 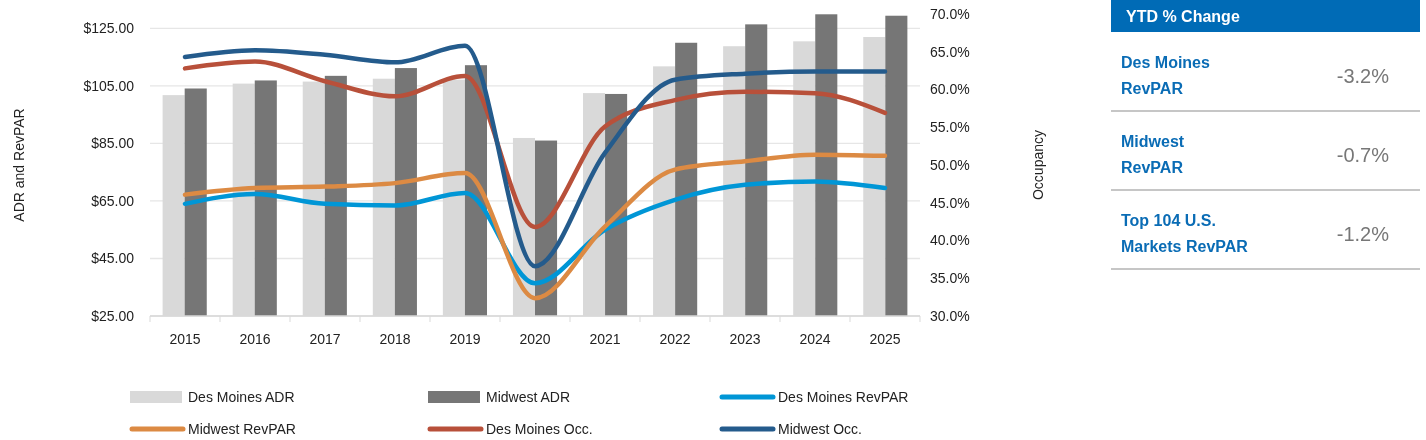 What do you see at coordinates (1183, 16) in the screenshot?
I see `text: YTD % Change` at bounding box center [1183, 16].